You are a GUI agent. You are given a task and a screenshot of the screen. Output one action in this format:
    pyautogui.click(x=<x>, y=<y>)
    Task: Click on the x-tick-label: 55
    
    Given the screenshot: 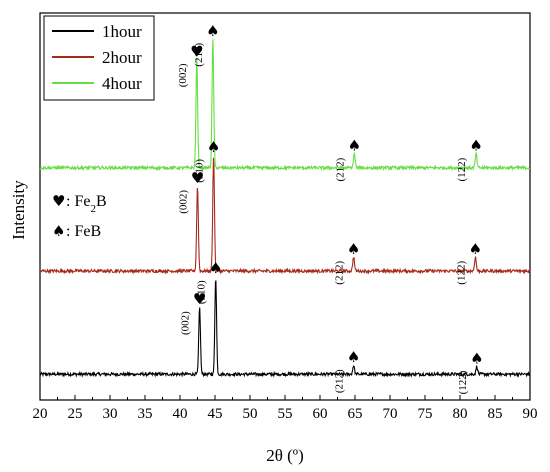 What is the action you would take?
    pyautogui.click(x=285, y=414)
    